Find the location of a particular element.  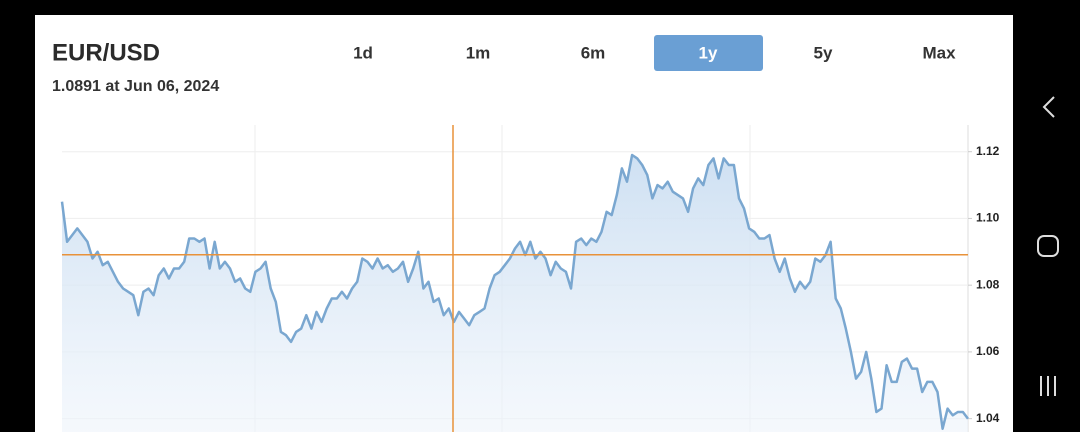

y-tick-label: 1.10 is located at coordinates (988, 218).